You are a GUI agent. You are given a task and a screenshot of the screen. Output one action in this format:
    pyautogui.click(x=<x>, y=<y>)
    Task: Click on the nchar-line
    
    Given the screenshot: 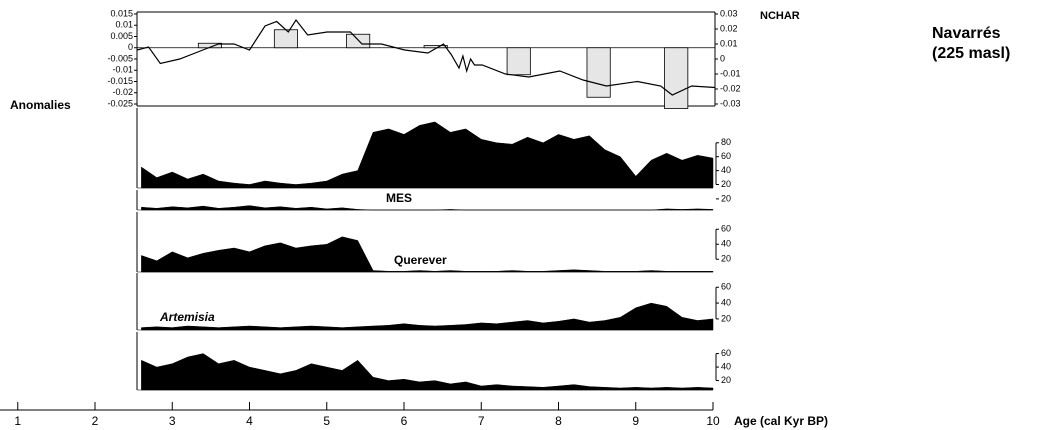 What is the action you would take?
    pyautogui.click(x=426, y=57)
    